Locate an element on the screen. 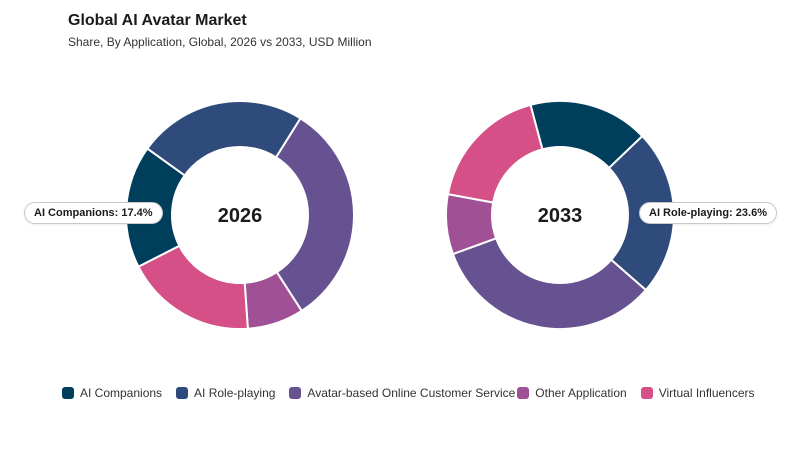 This screenshot has height=450, width=800. legend-item-other-application: Other Application is located at coordinates (572, 393).